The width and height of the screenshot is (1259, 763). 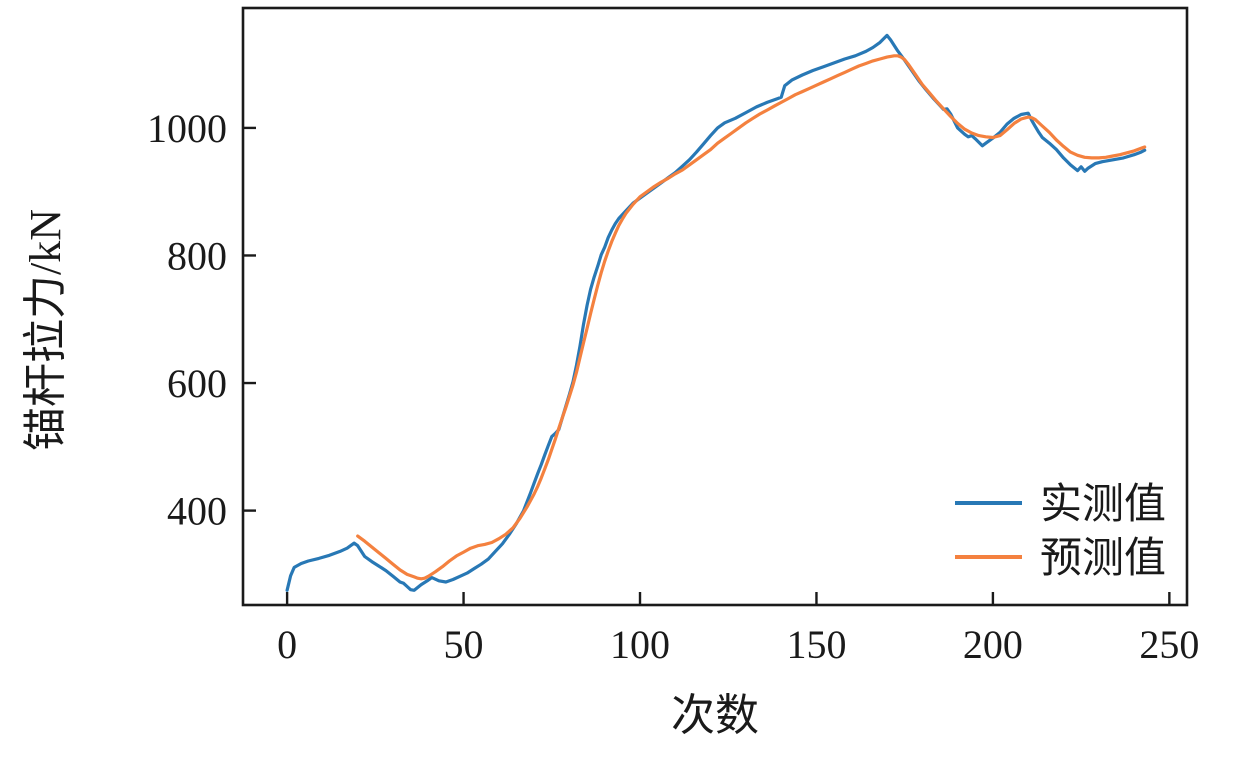 What do you see at coordinates (715, 715) in the screenshot?
I see `x-axis-label: 次数` at bounding box center [715, 715].